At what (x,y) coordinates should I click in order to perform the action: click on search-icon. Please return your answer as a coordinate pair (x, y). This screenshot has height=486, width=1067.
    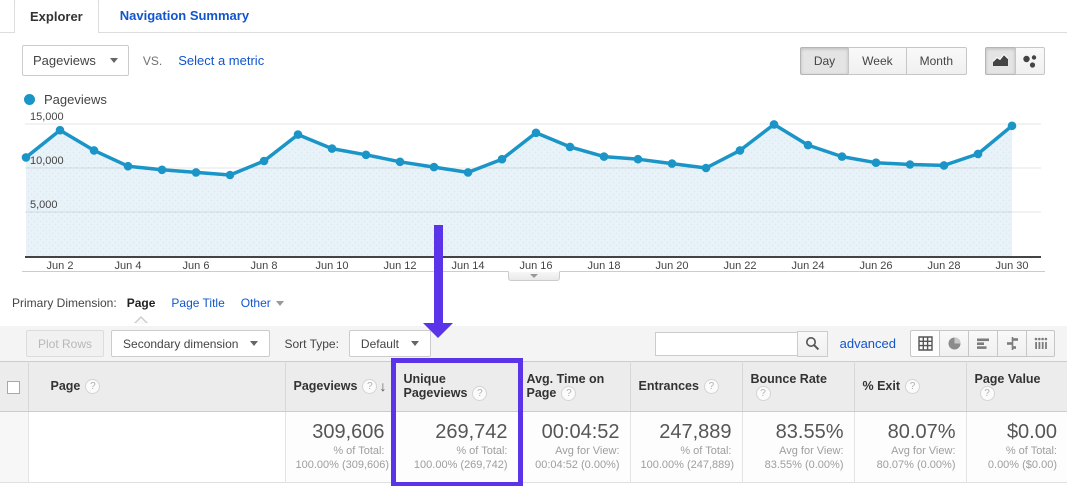
    Looking at the image, I should click on (812, 344).